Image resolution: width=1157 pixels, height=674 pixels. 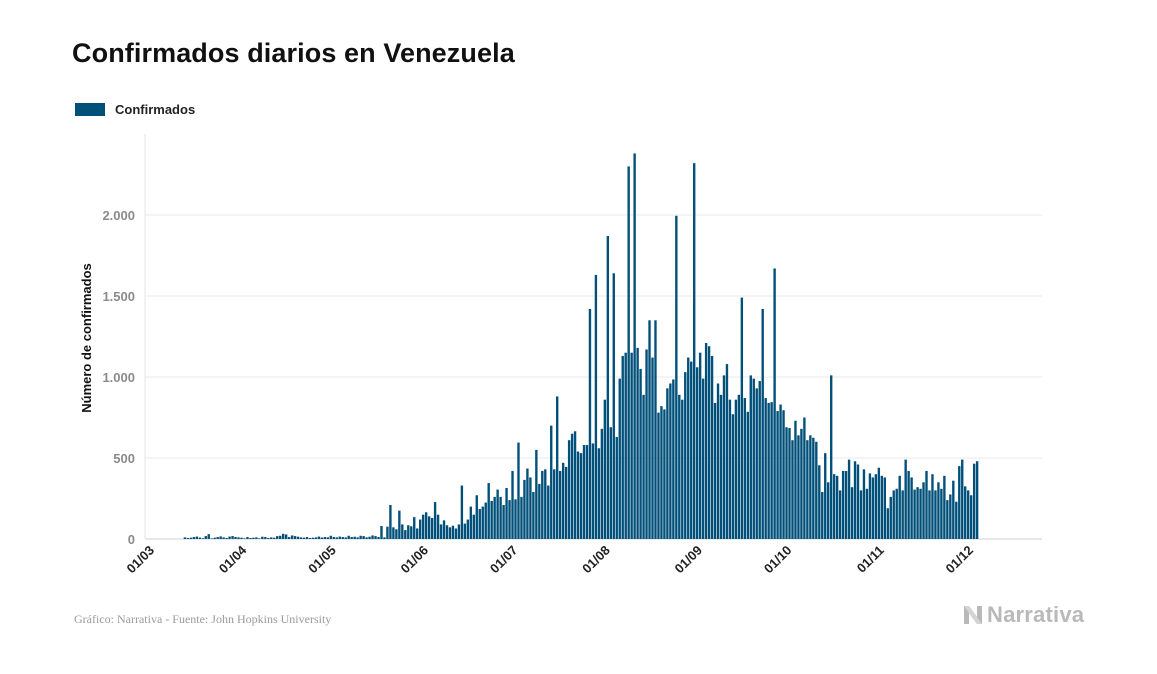 I want to click on legend-swatch, so click(x=90, y=109).